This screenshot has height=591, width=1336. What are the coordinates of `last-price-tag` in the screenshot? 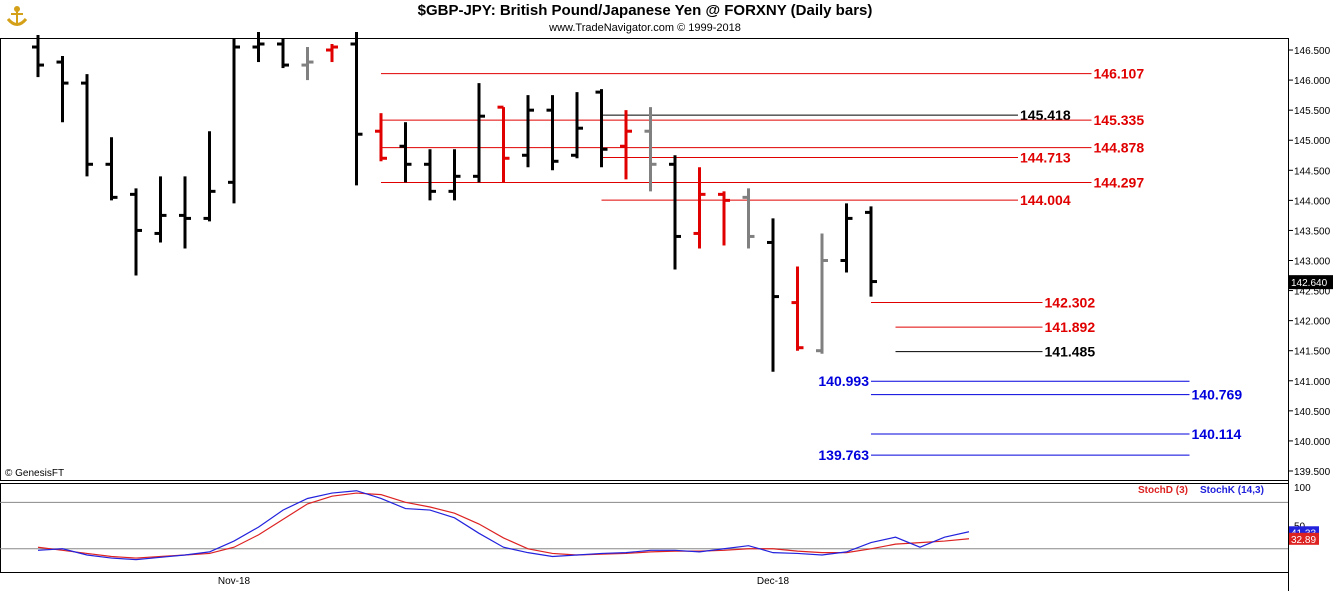 It's located at (1311, 282).